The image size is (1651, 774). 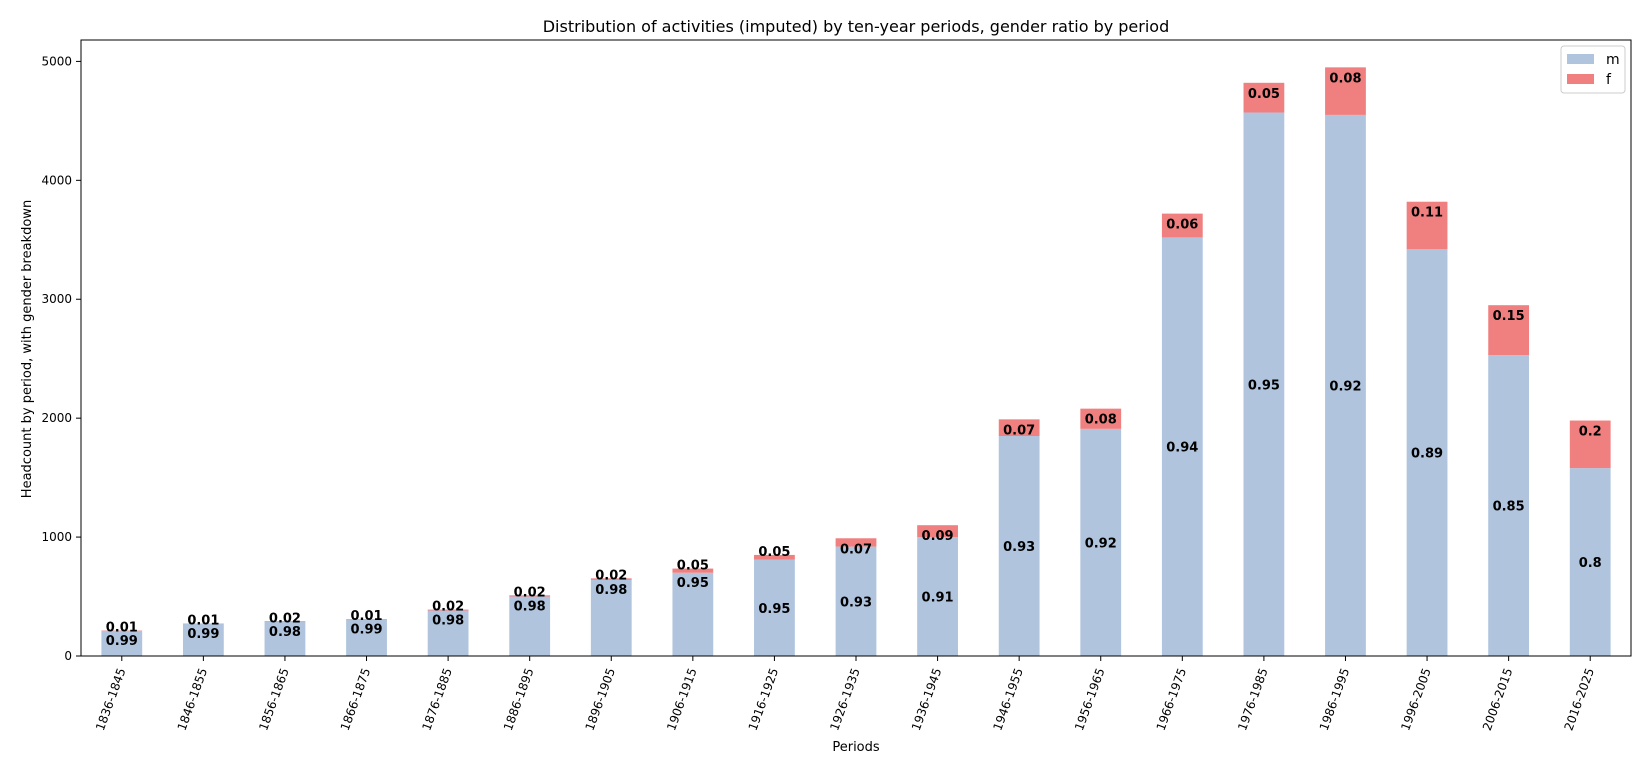 I want to click on ratio-label-f-1856-1865: 0.02, so click(x=285, y=618).